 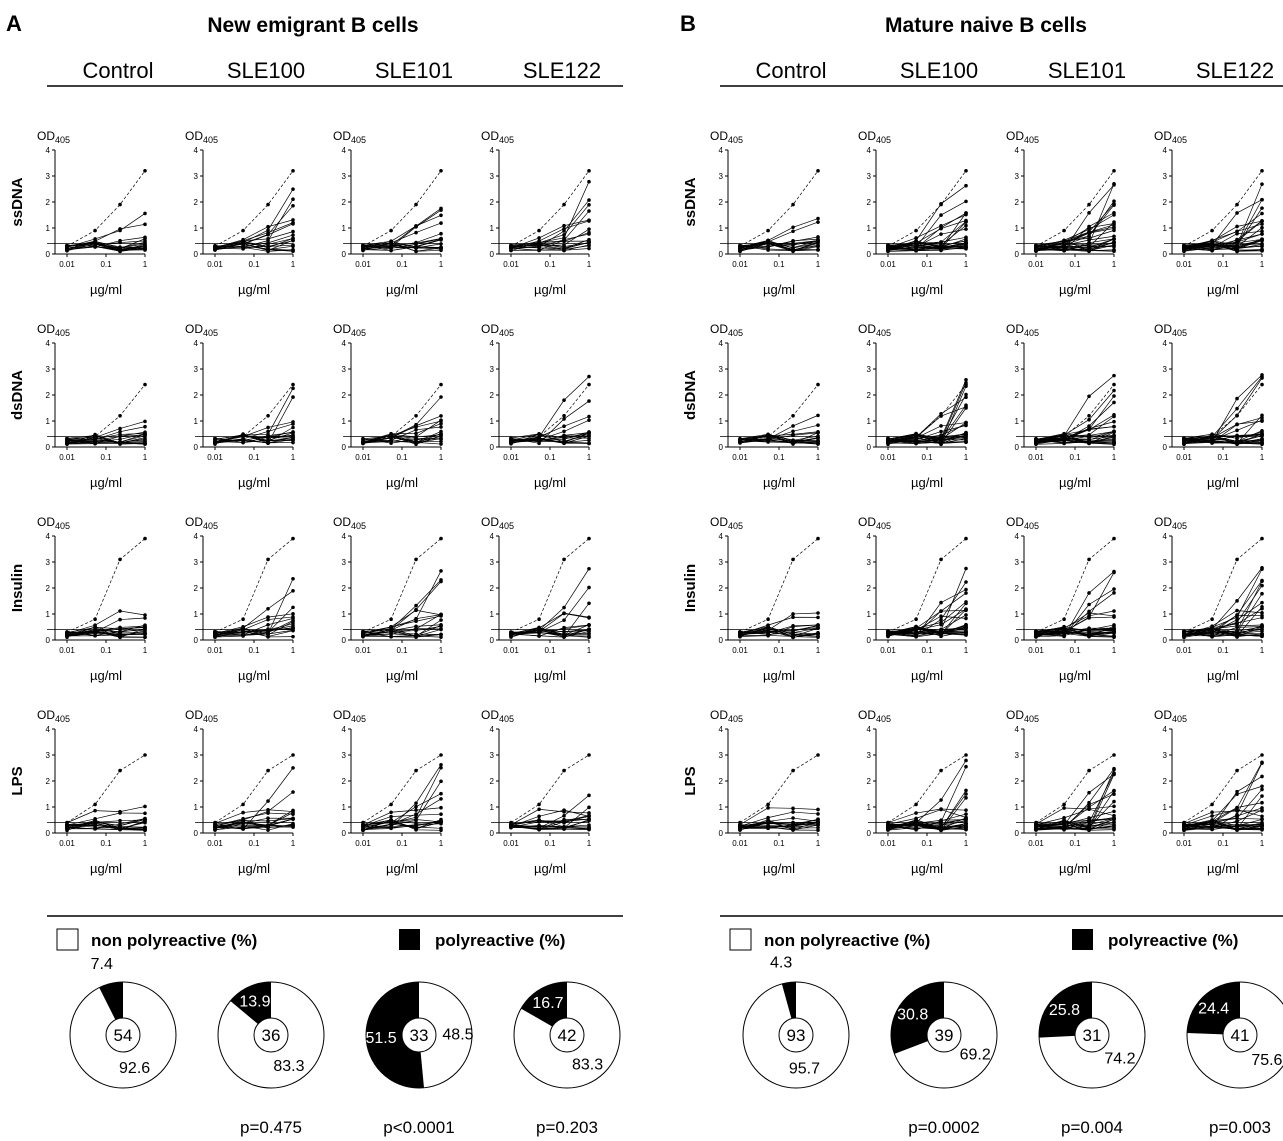 What do you see at coordinates (240, 792) in the screenshot?
I see `subplot: OD405 0 1 2 3 4 0.01 0.1 1 µg/ml` at bounding box center [240, 792].